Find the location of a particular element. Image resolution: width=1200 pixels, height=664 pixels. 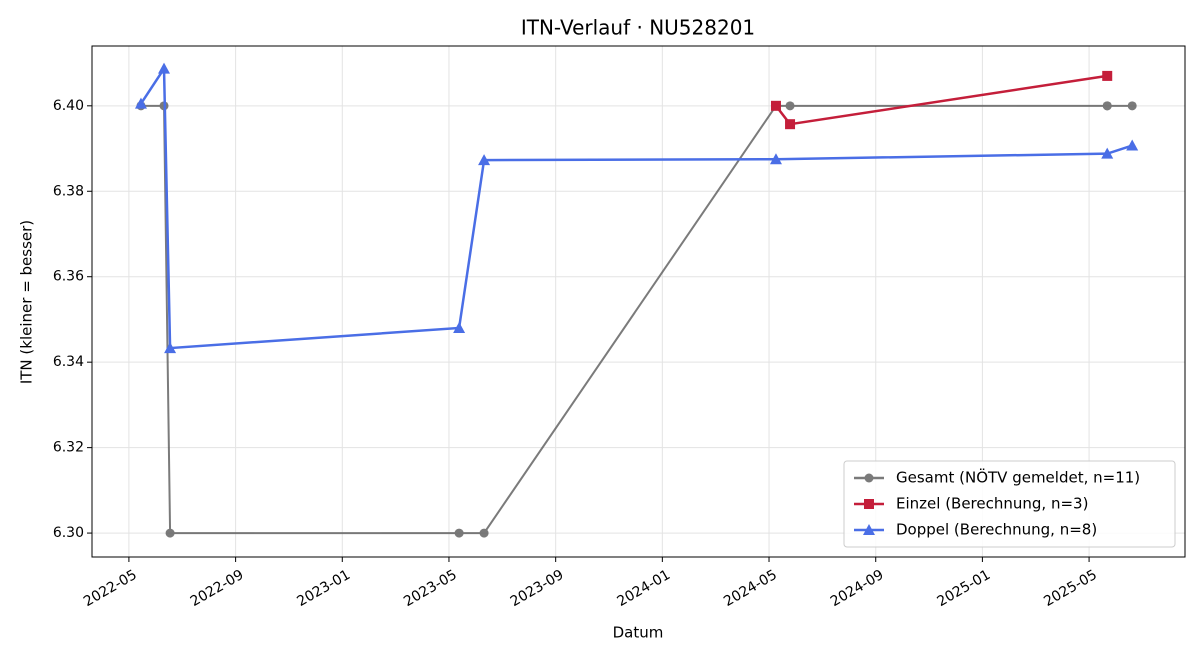

x-axis-label: Datum is located at coordinates (638, 633).